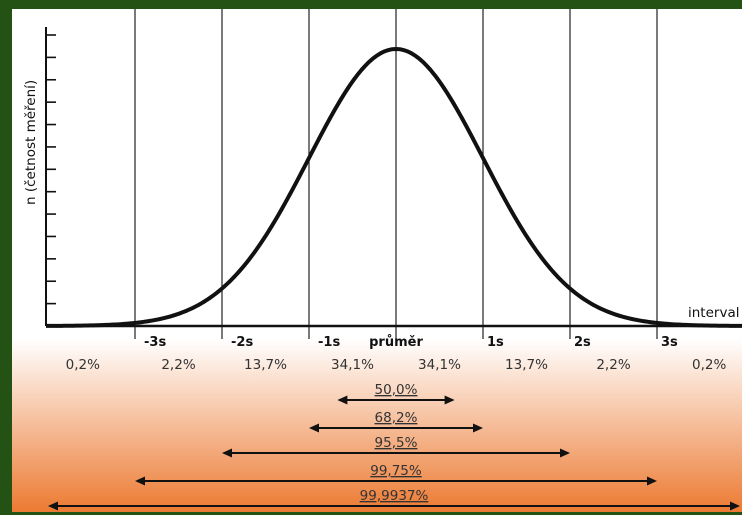  I want to click on sigma-labels: -3s -2s -1s průměr 1s 2s 3s, so click(411, 342).